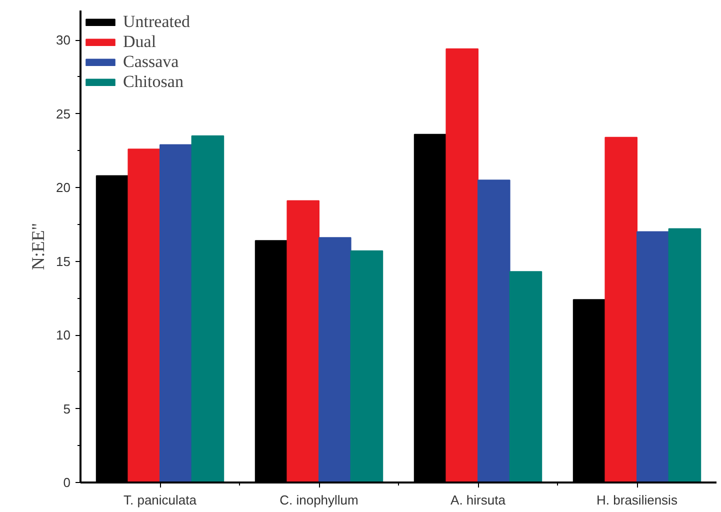 This screenshot has width=721, height=512. I want to click on y-tick-label: 0, so click(67, 482).